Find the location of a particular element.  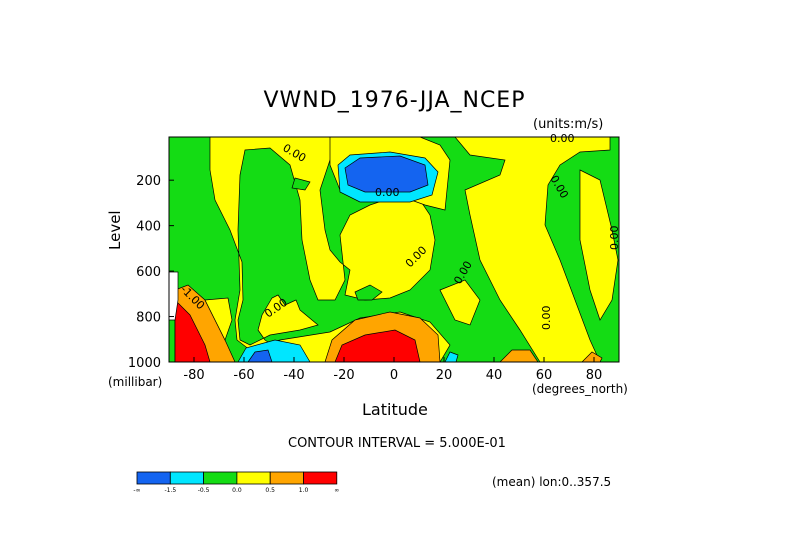

y-unit-label: (millibar) is located at coordinates (135, 382).